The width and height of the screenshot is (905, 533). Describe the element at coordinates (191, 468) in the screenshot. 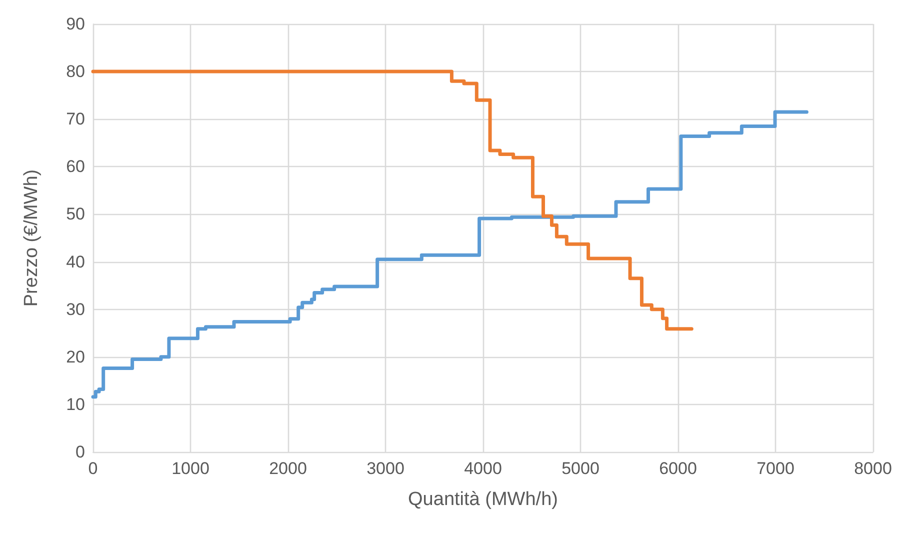

I see `x-tick-label: 1000` at that location.